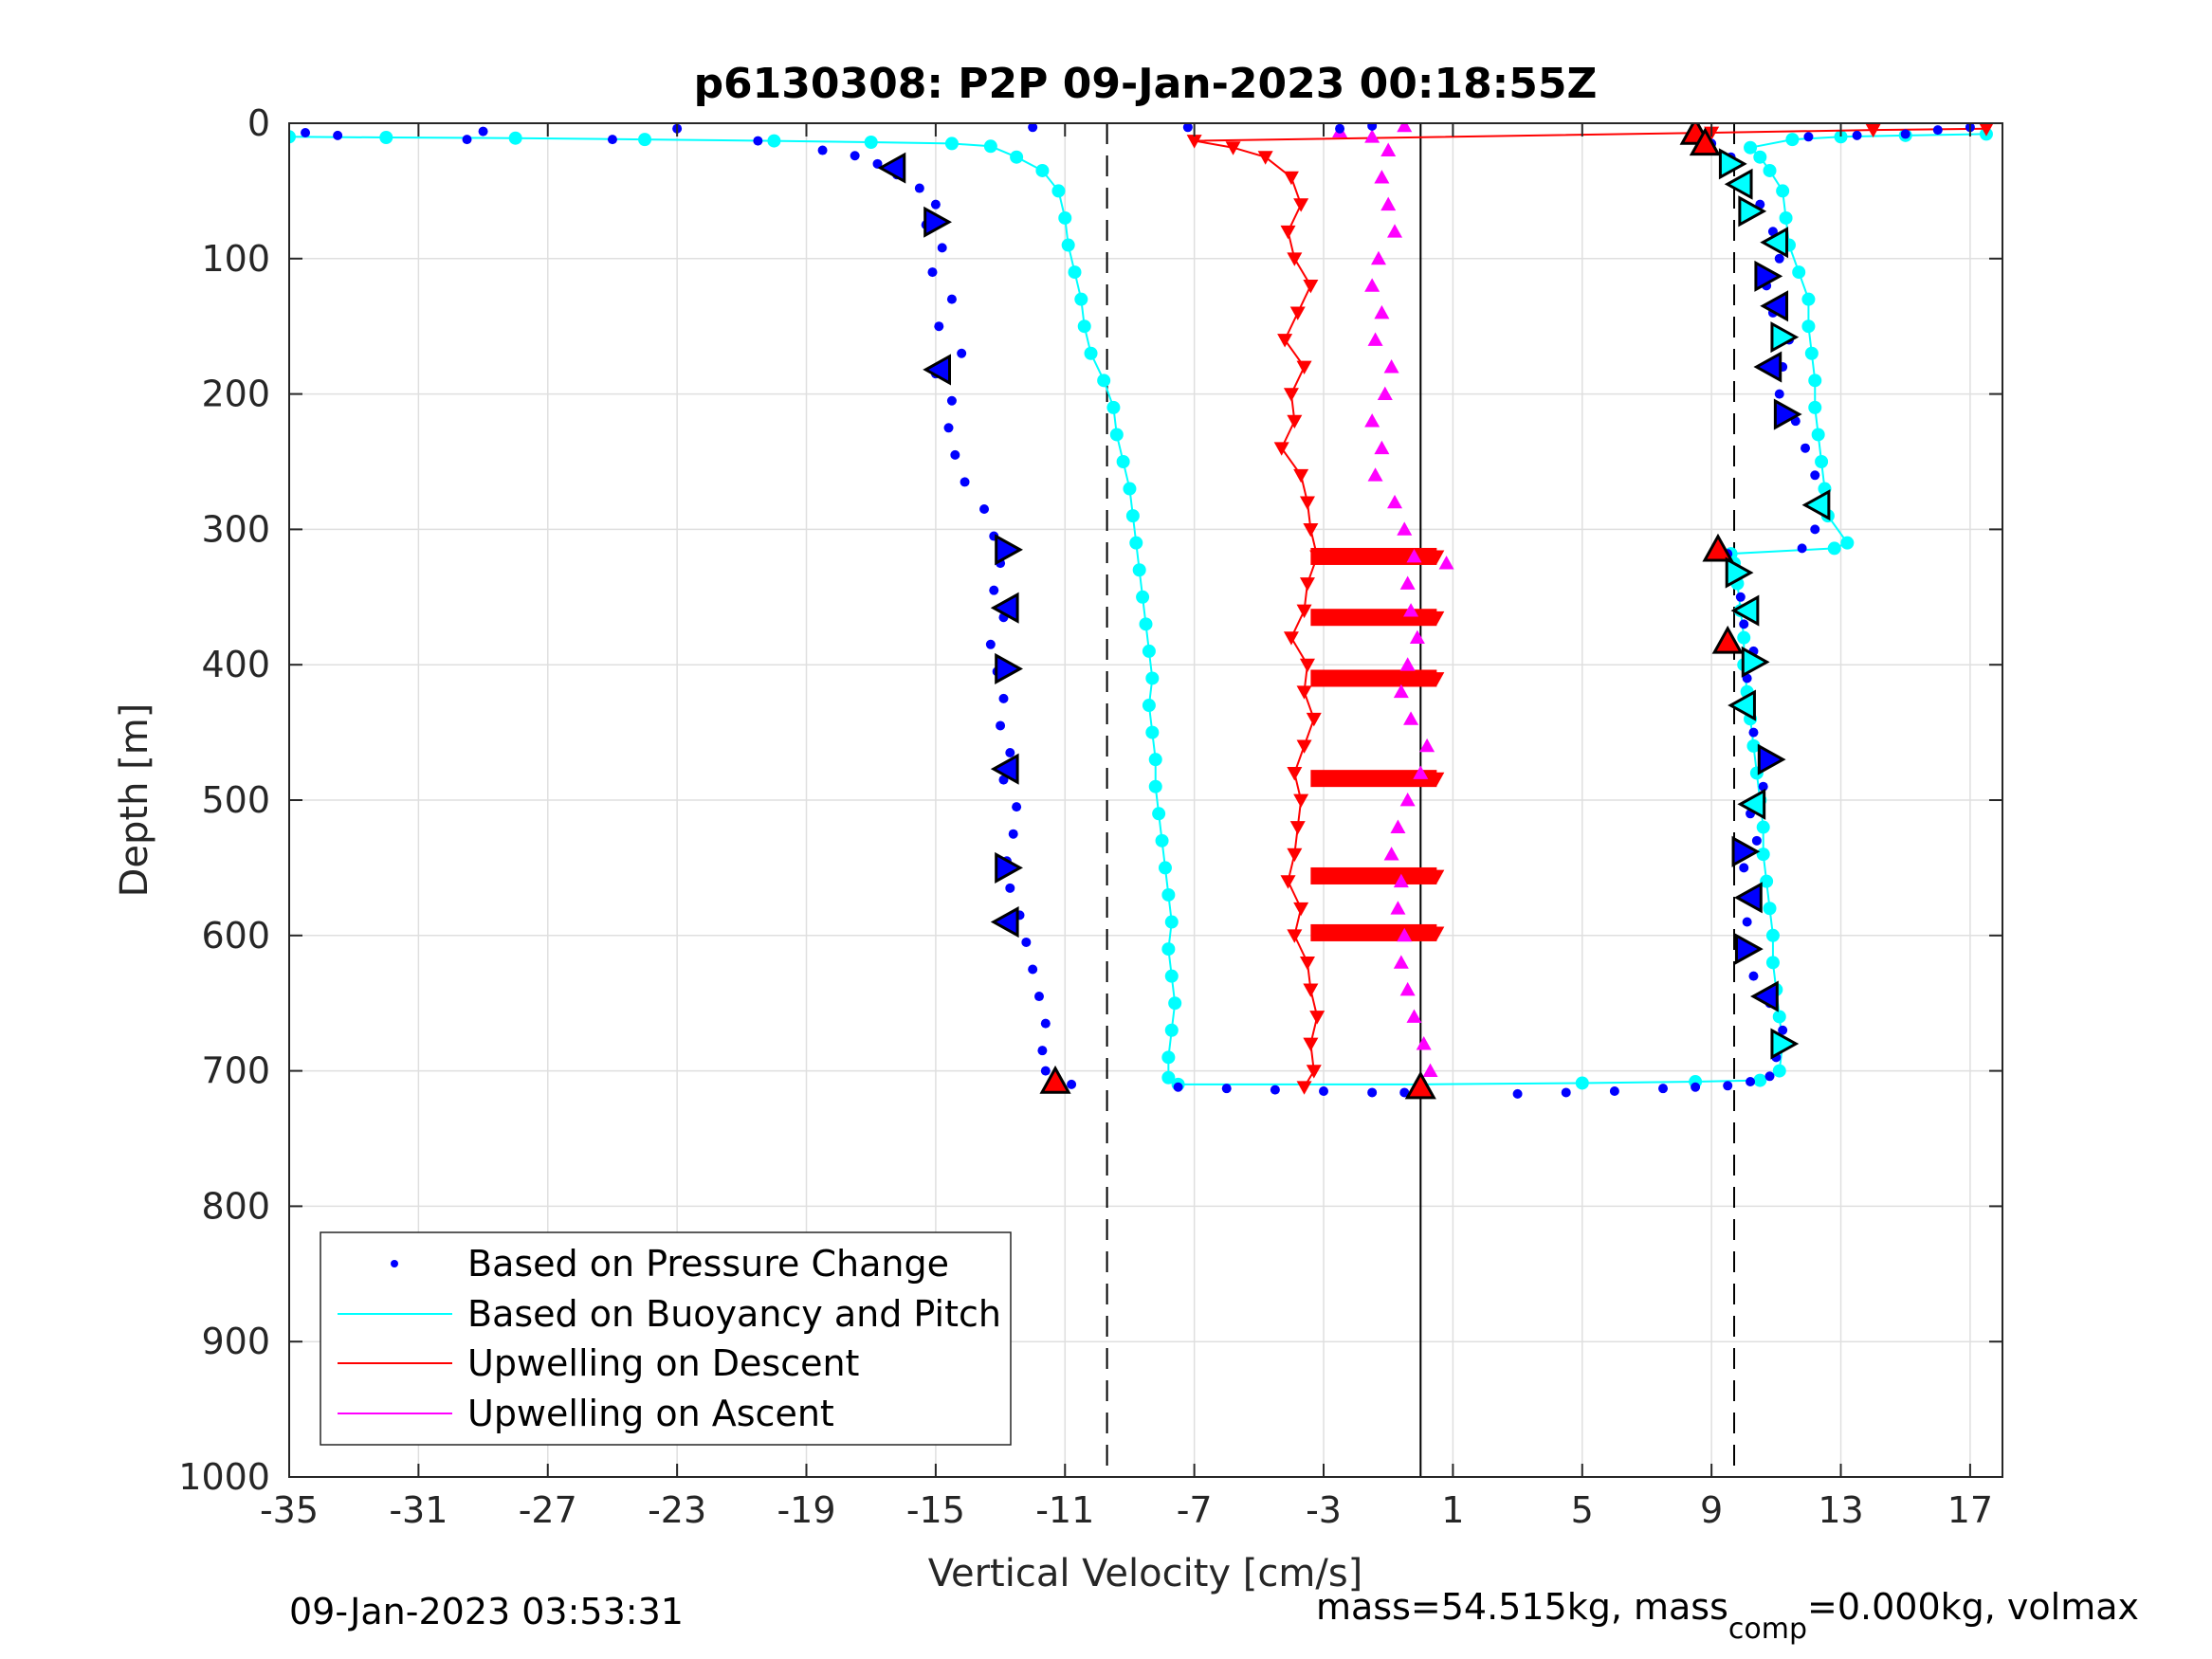 The width and height of the screenshot is (2212, 1659). I want to click on x-tick-label: -31, so click(418, 1510).